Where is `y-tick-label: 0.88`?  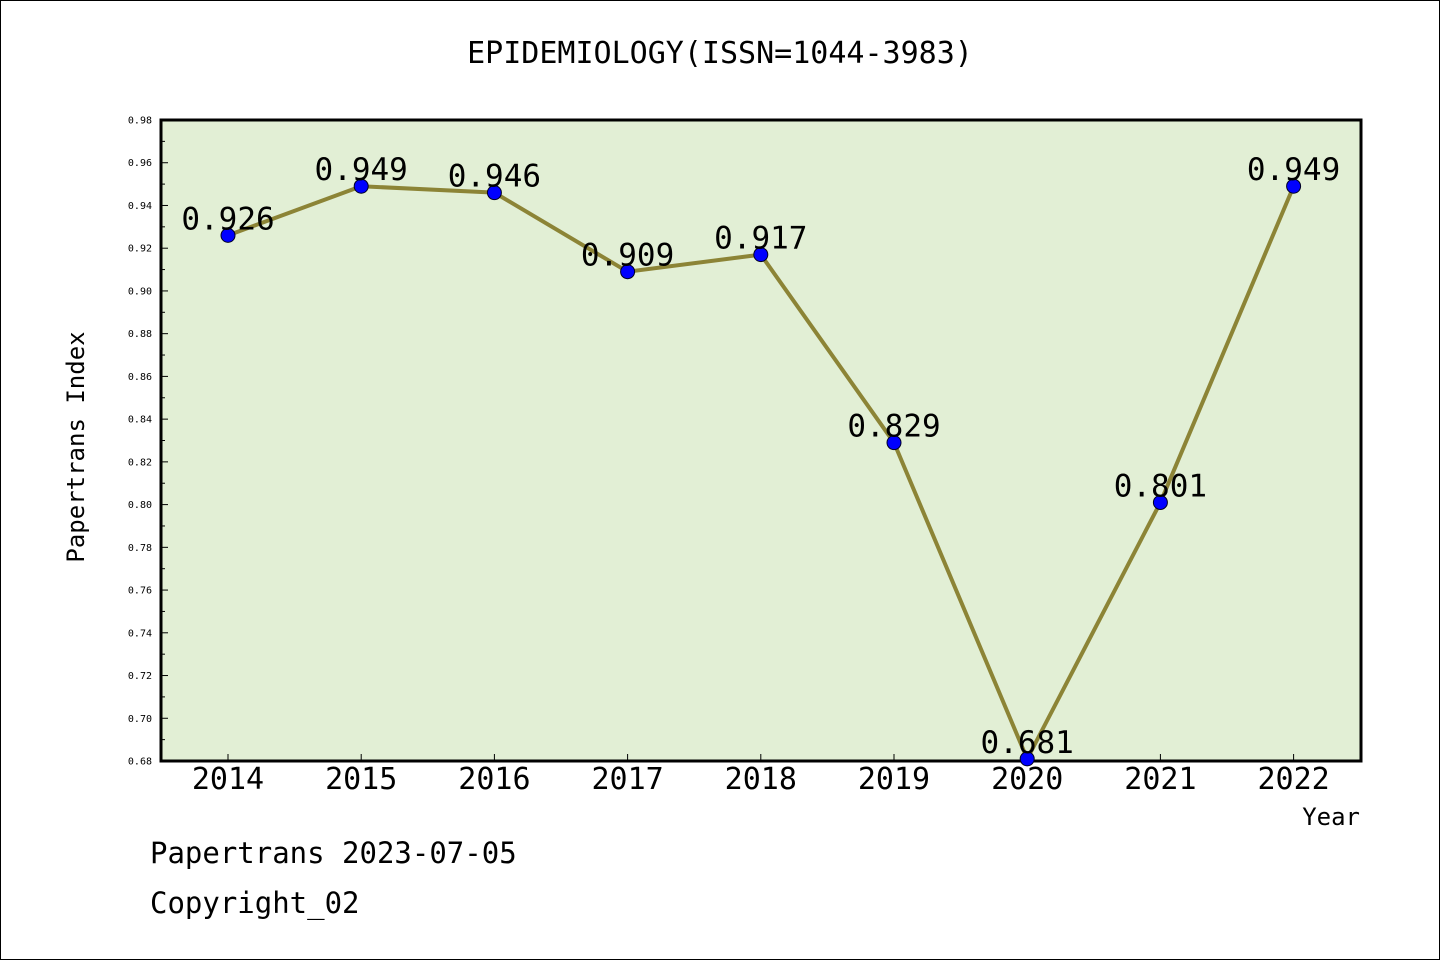 y-tick-label: 0.88 is located at coordinates (140, 334).